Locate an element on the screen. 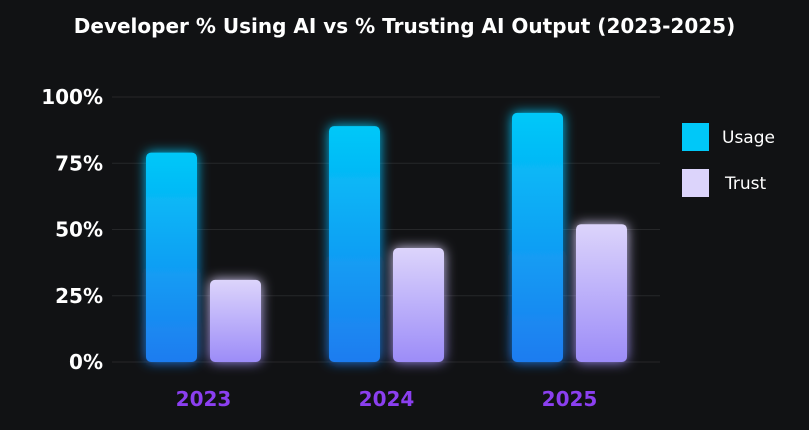  bar-usage-2024 is located at coordinates (354, 244).